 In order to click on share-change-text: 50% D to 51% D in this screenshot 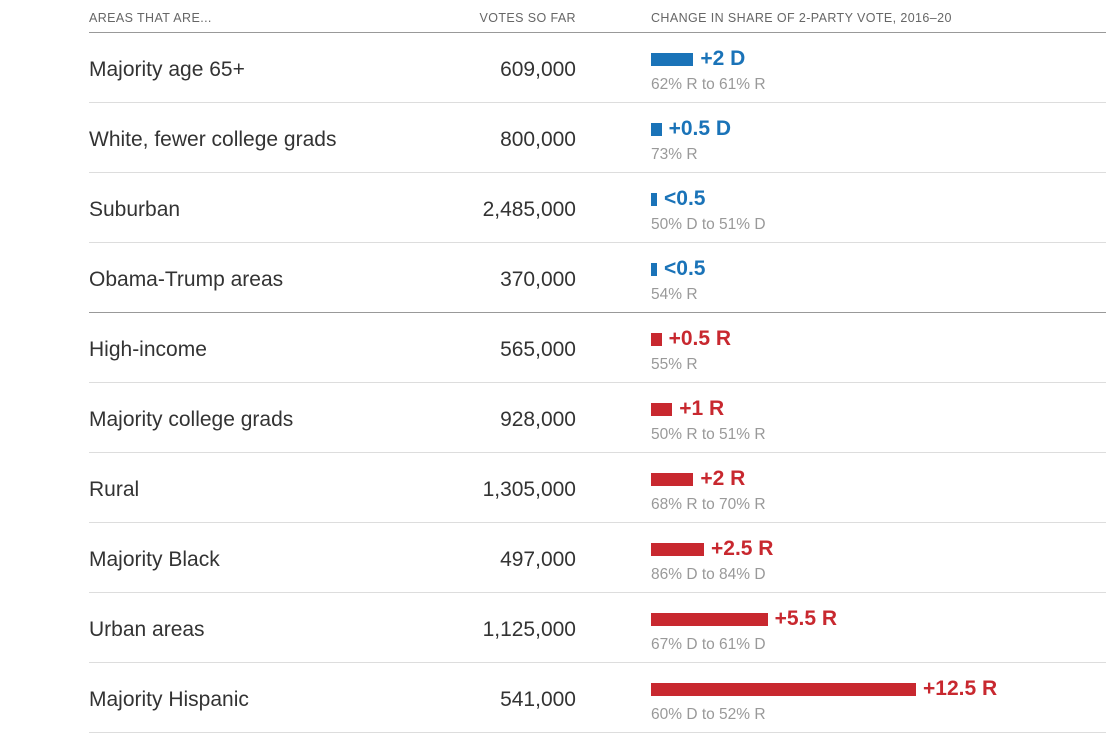, I will do `click(708, 224)`.